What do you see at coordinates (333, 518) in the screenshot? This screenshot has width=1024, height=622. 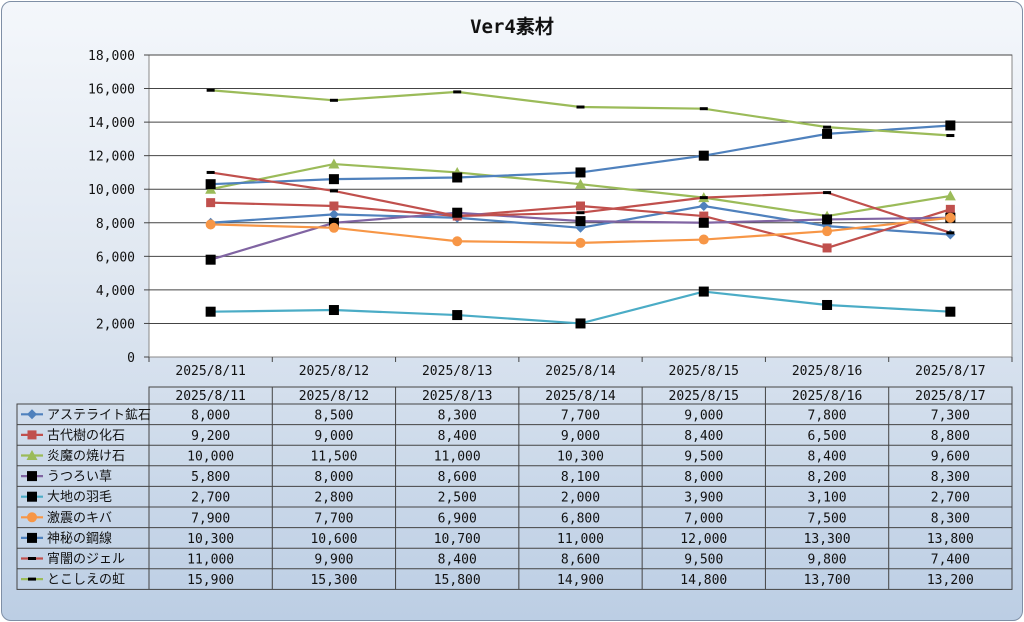 I see `table-cell-value: 7,700` at bounding box center [333, 518].